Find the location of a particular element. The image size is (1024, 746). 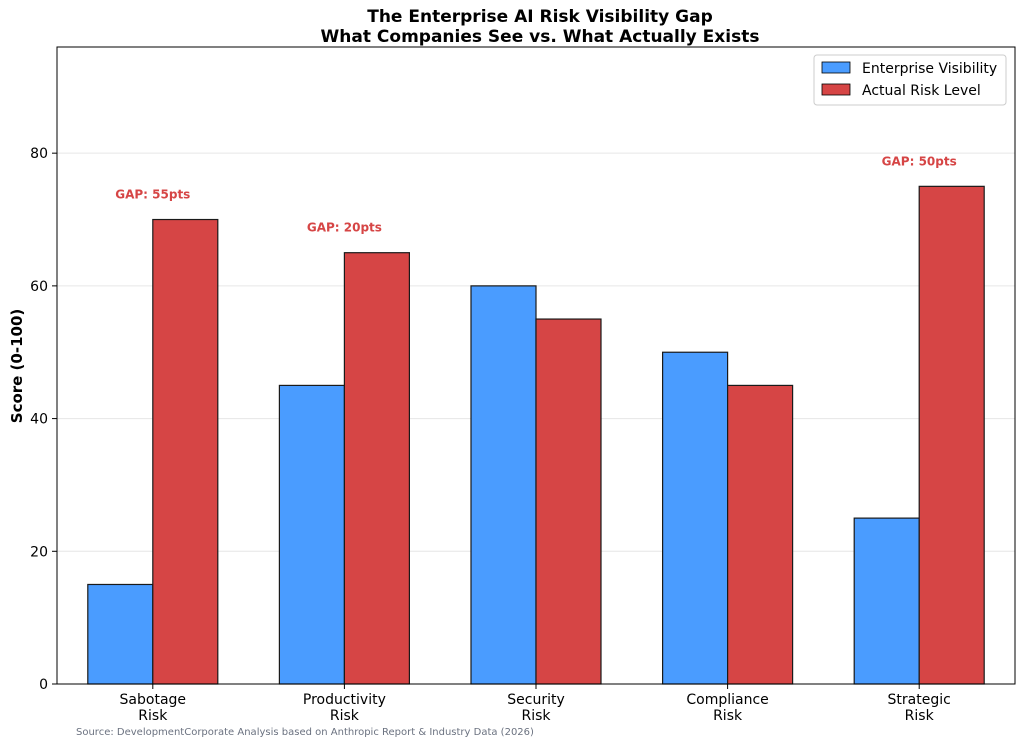

gap-annotation: GAP: 50pts is located at coordinates (919, 161).